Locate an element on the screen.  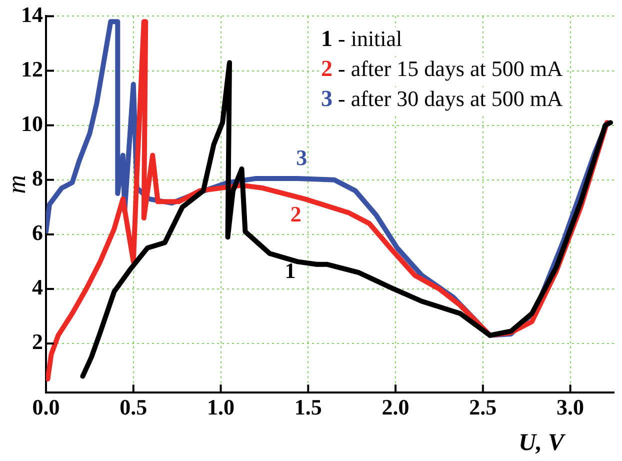
text: 2 - after 15 days at 500 mA is located at coordinates (442, 69).